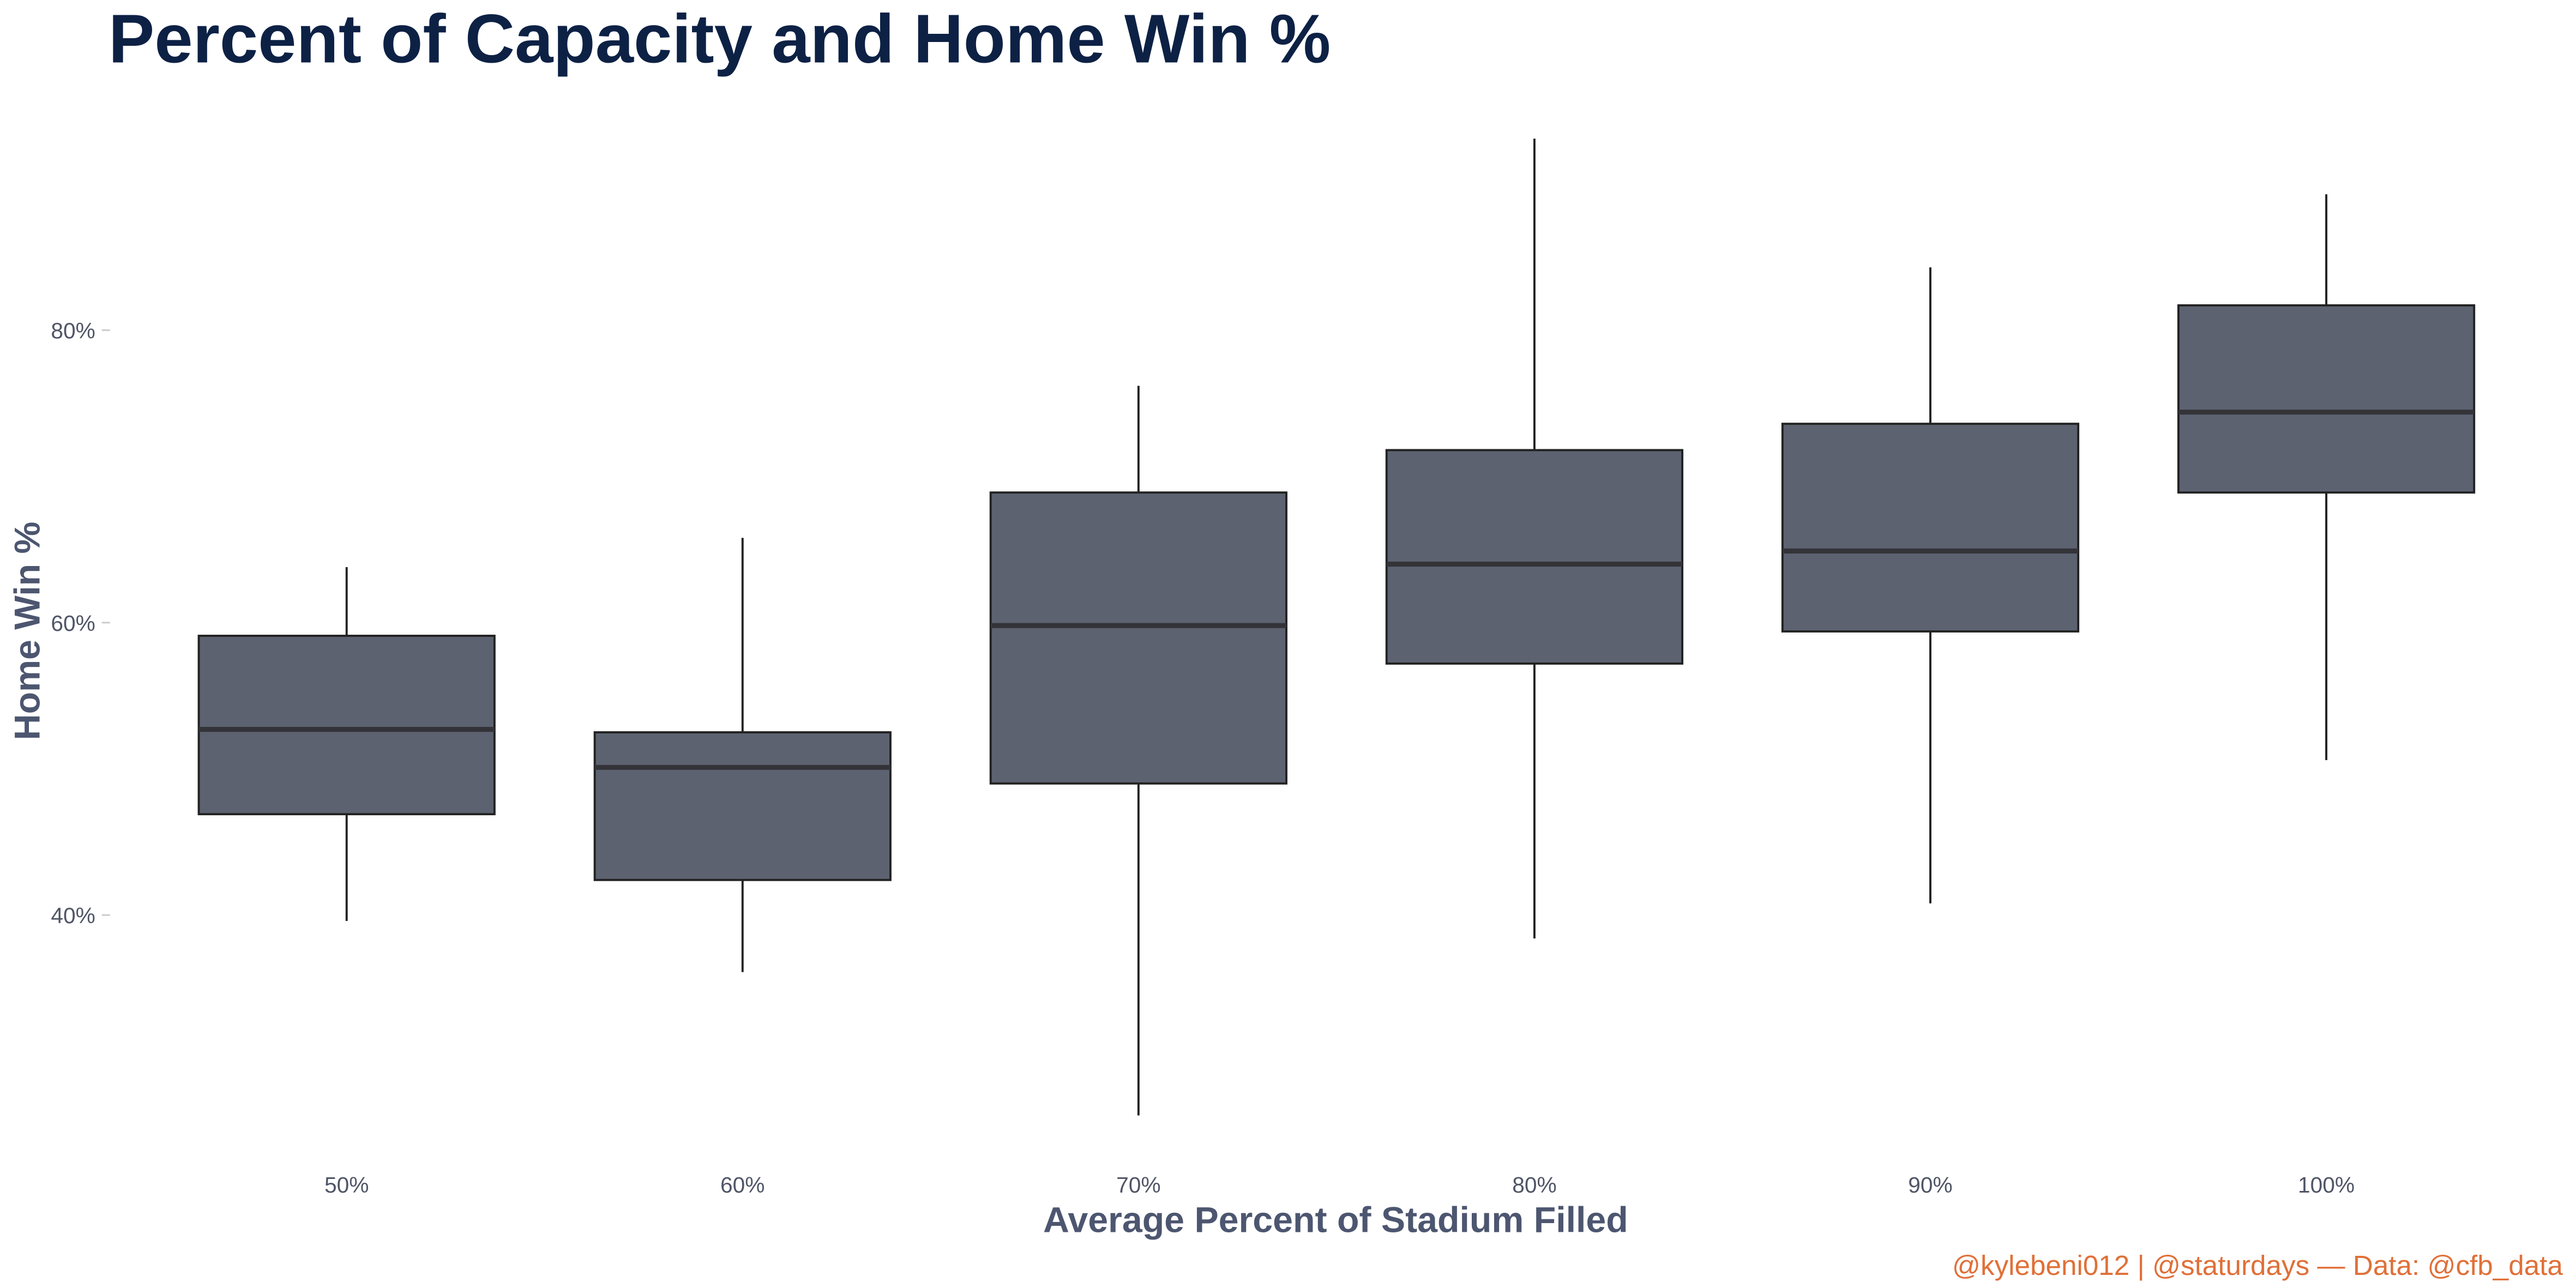 The image size is (2576, 1288). What do you see at coordinates (720, 38) in the screenshot?
I see `chart-title: Percent of Capacity and Home Win %` at bounding box center [720, 38].